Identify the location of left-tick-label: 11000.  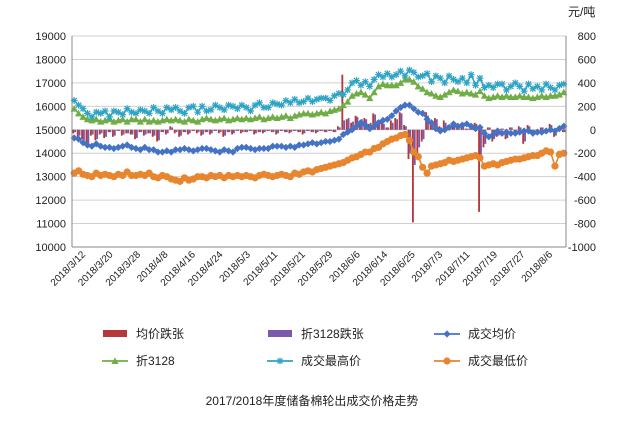
(51, 225).